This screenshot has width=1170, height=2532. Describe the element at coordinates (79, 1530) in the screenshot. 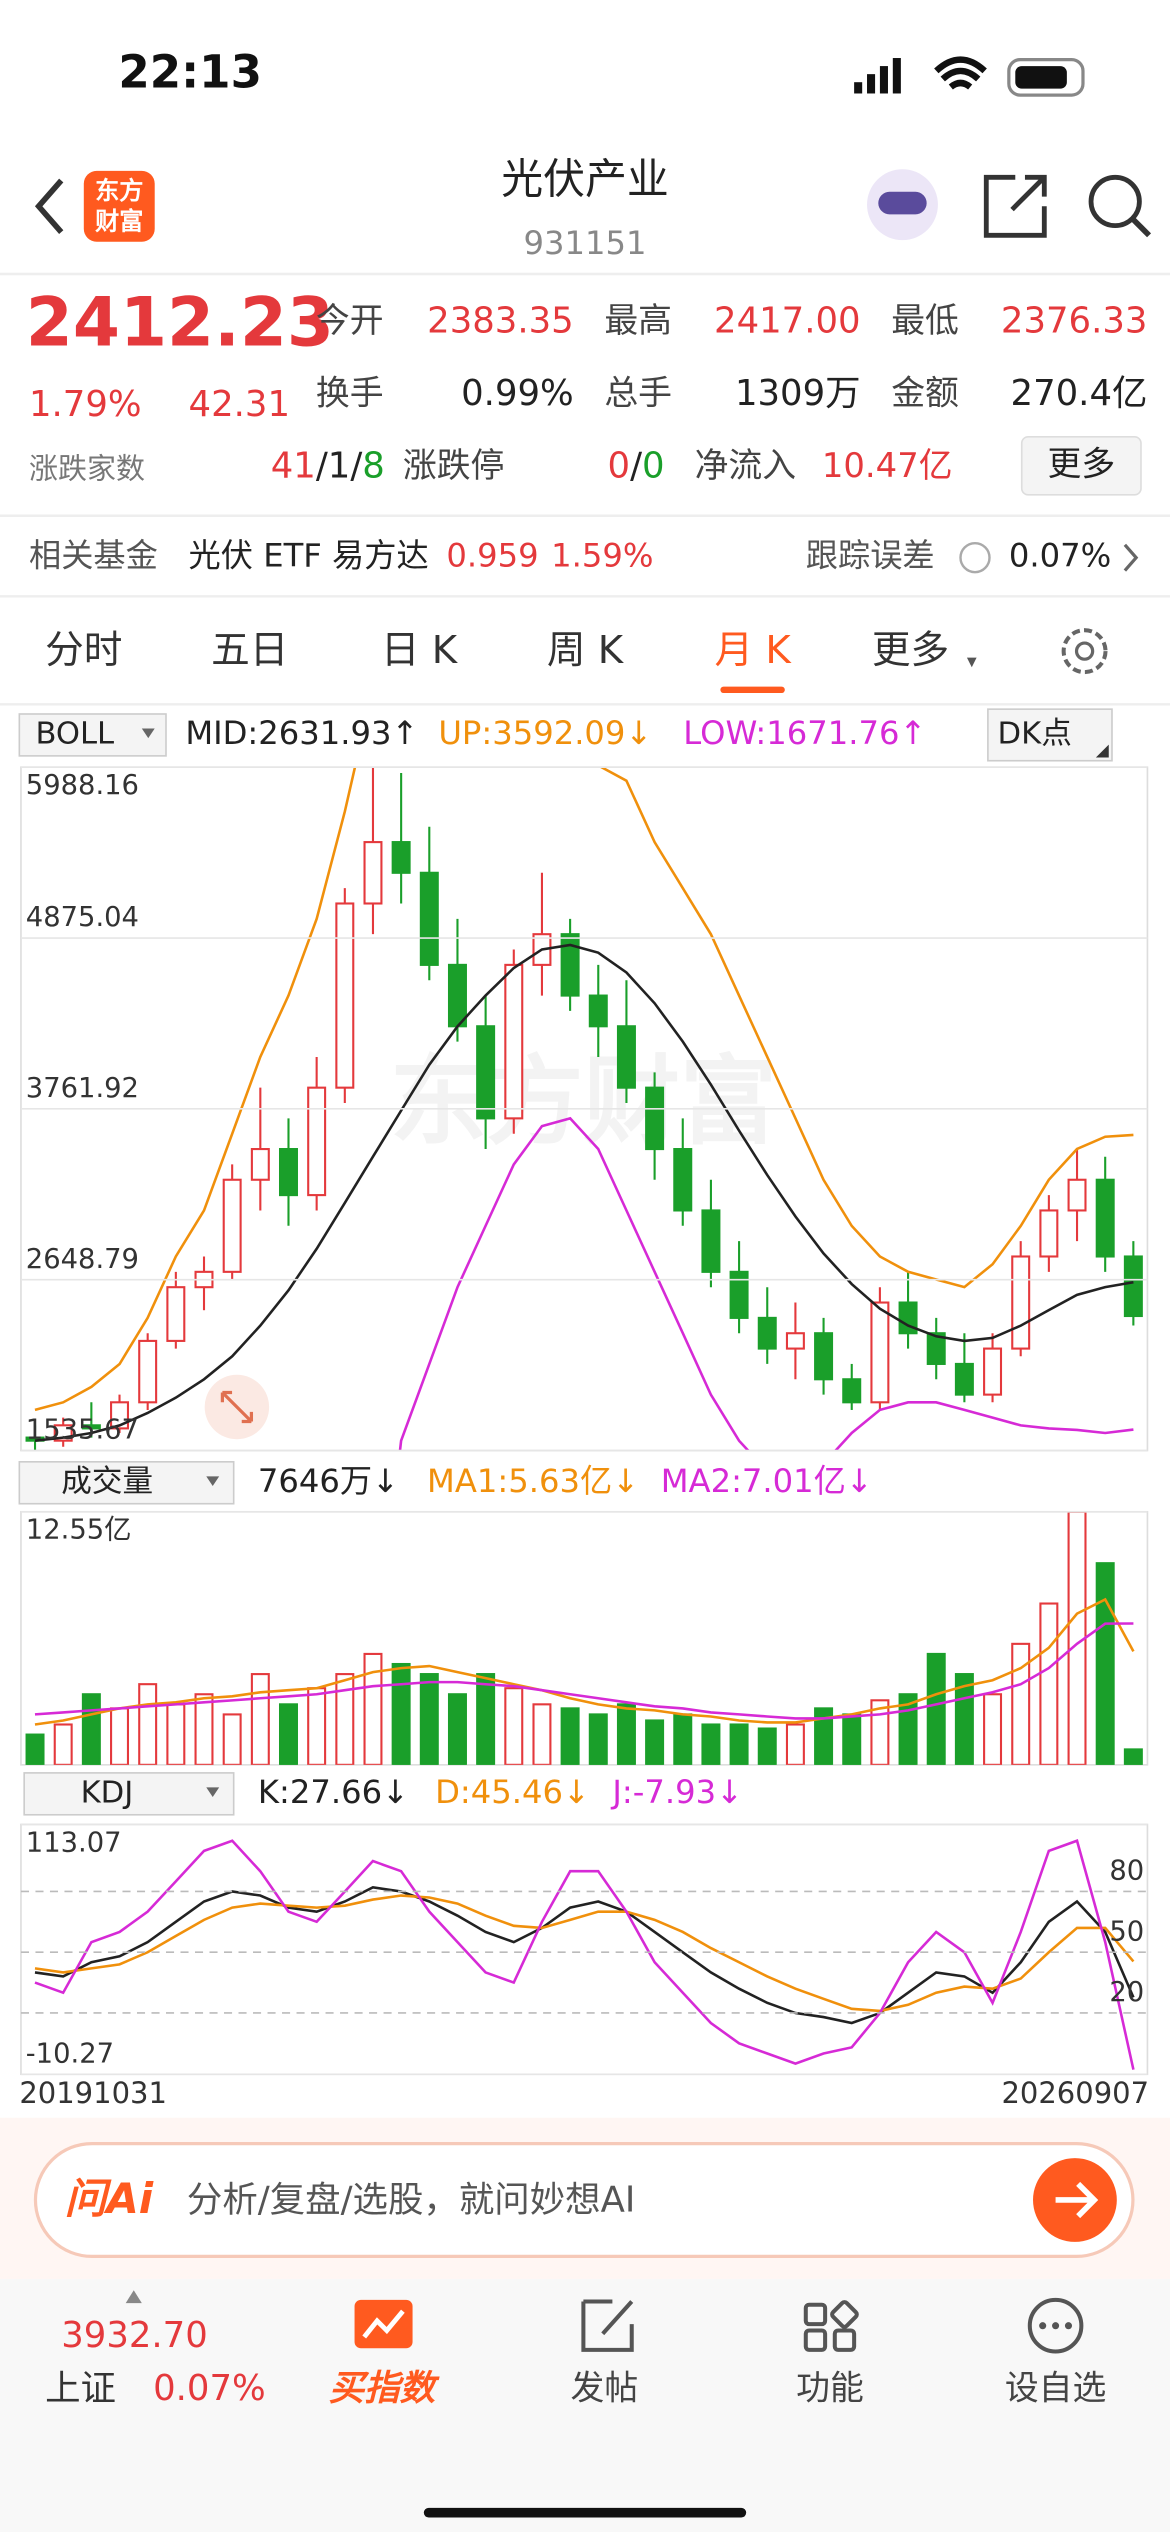

I see `y-tick-label: 12.55亿` at that location.